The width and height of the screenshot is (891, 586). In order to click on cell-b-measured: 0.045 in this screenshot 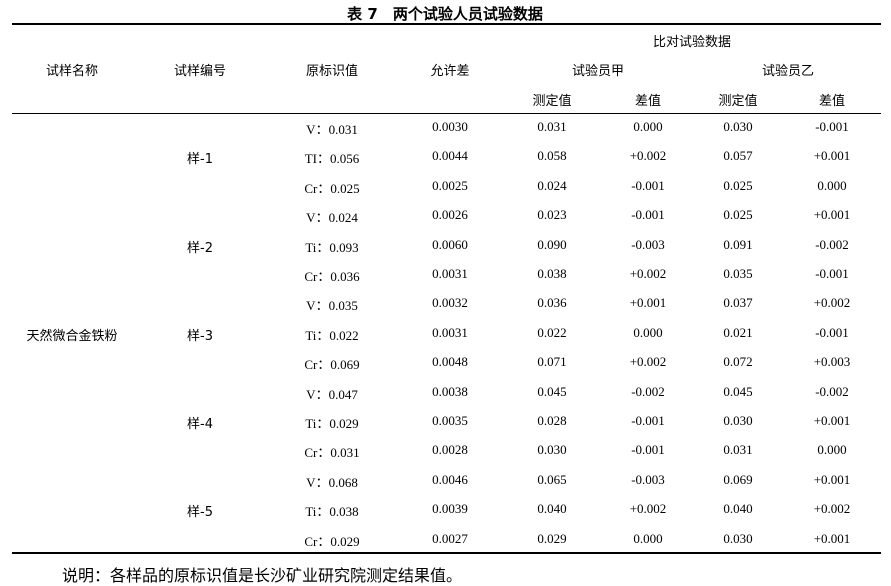, I will do `click(738, 391)`.